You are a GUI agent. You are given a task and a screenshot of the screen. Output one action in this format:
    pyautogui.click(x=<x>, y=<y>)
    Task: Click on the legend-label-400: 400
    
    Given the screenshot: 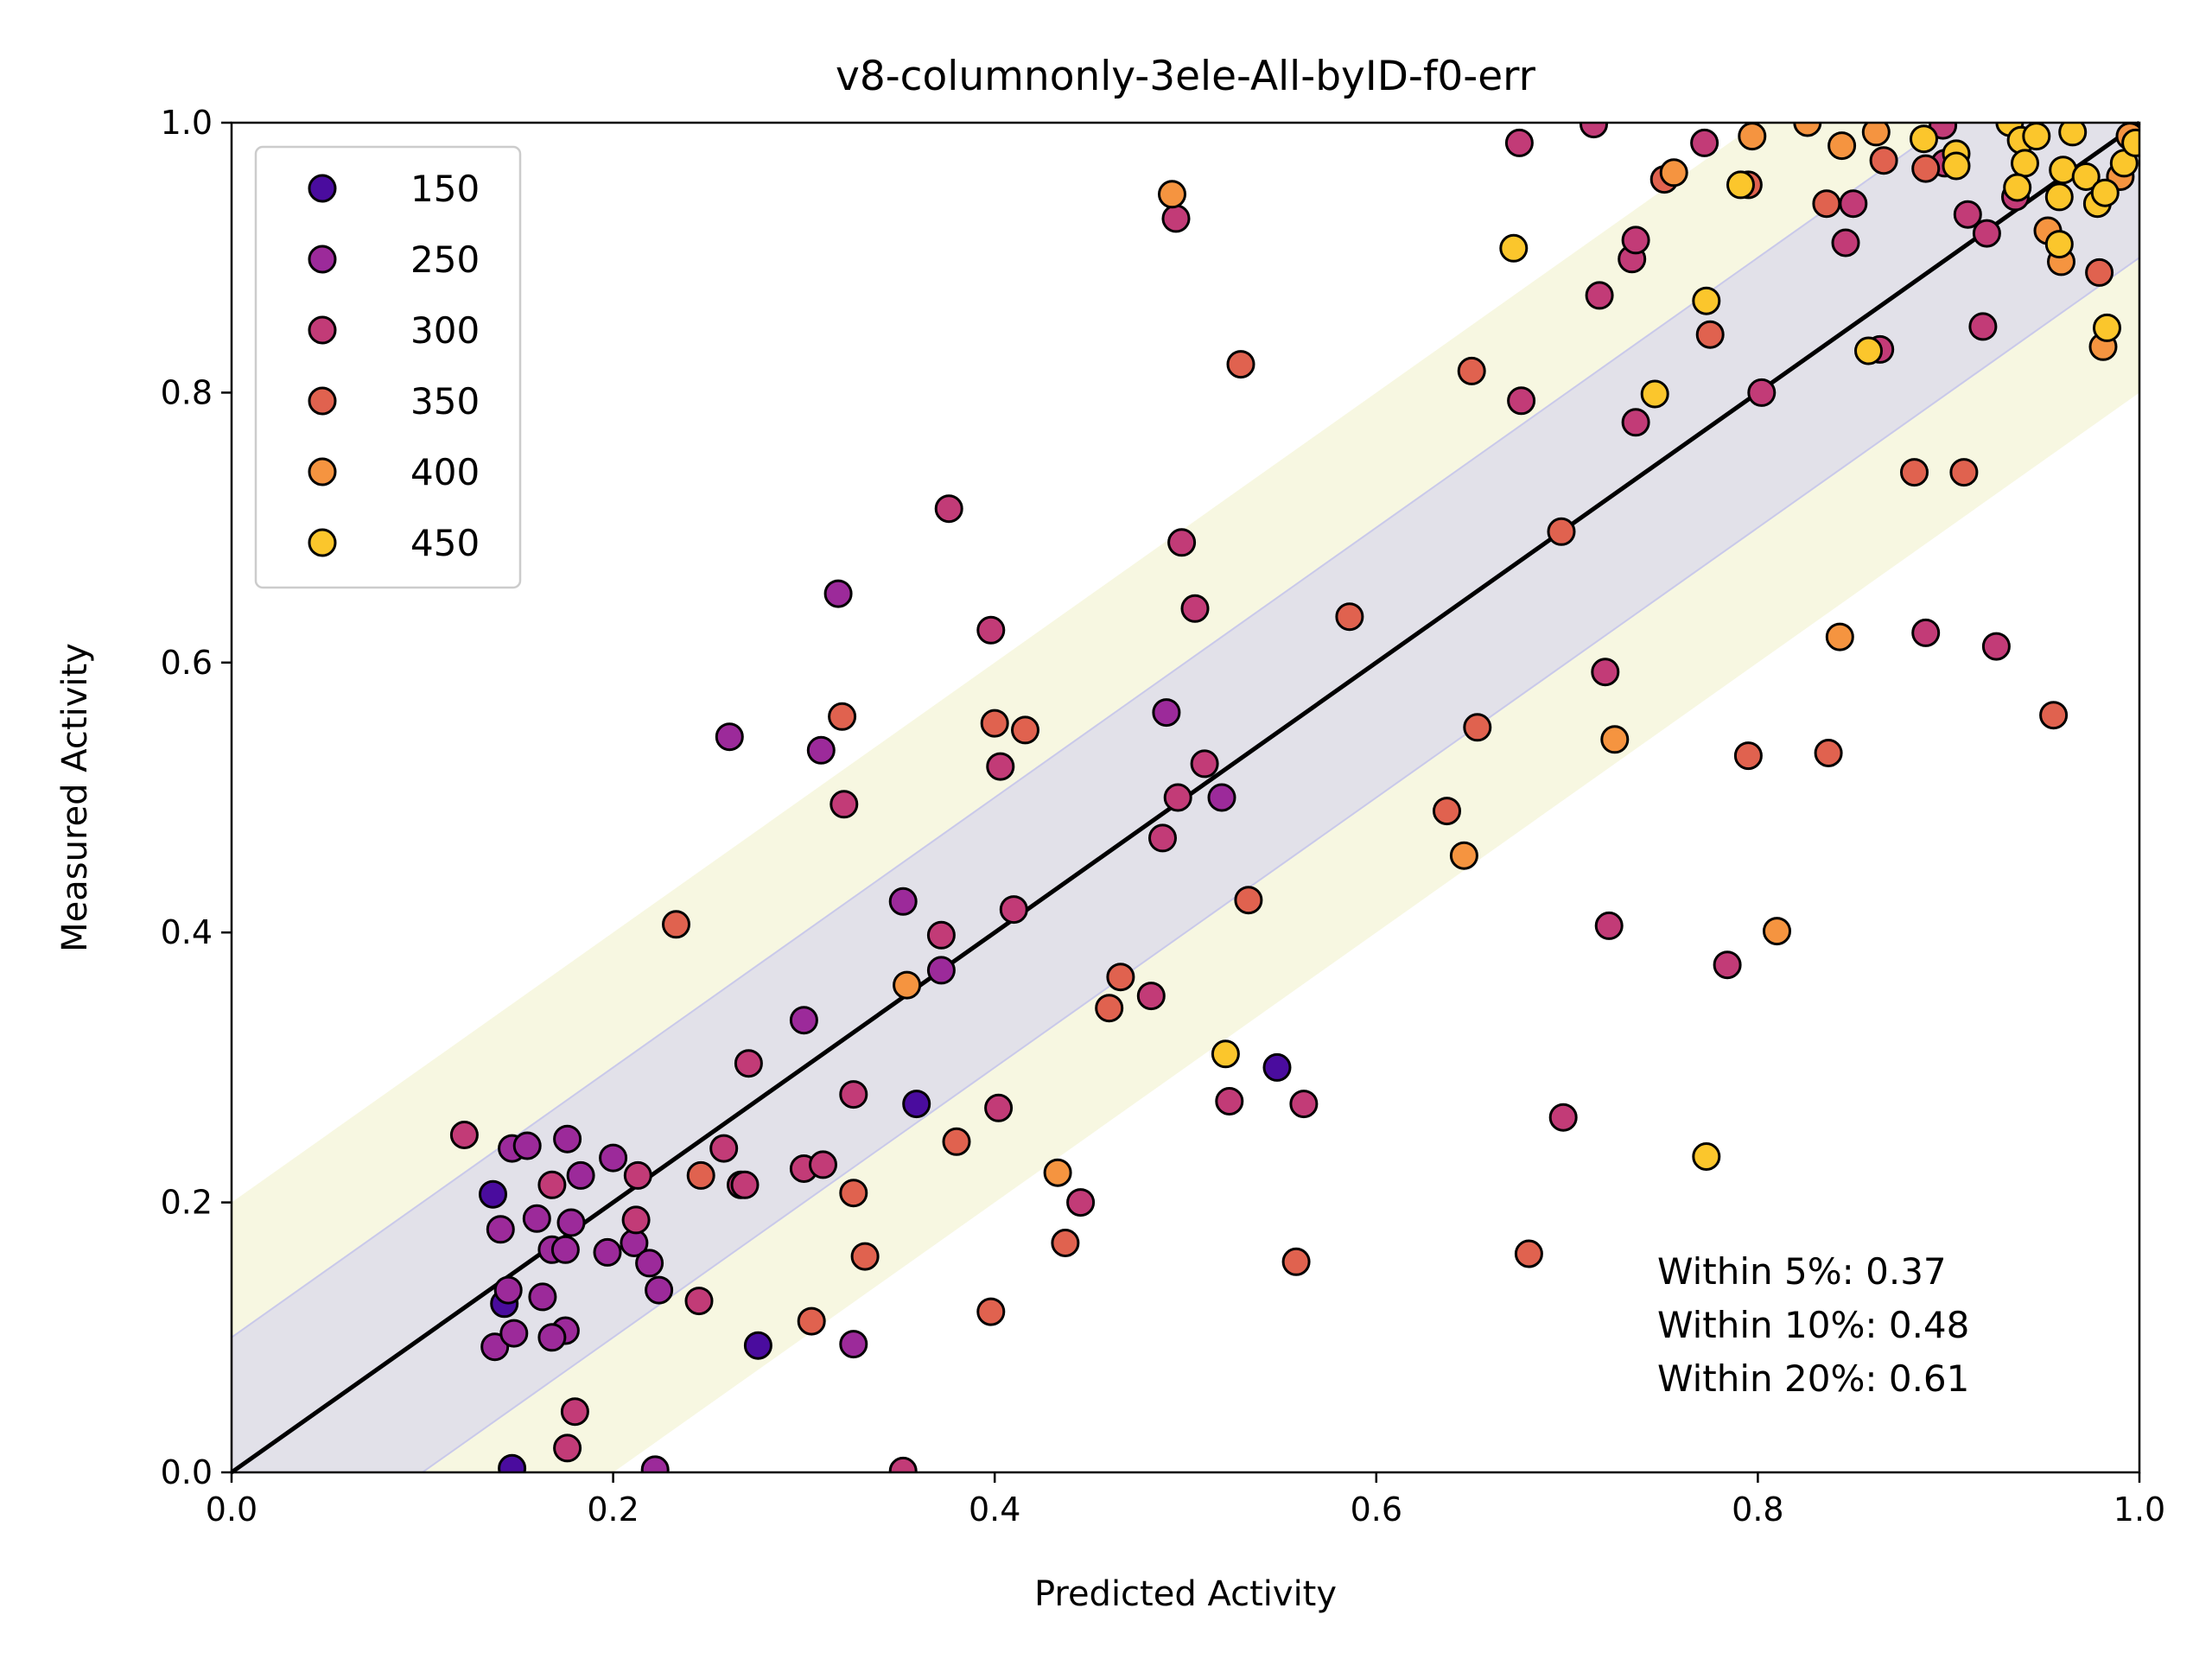 What is the action you would take?
    pyautogui.click(x=445, y=472)
    